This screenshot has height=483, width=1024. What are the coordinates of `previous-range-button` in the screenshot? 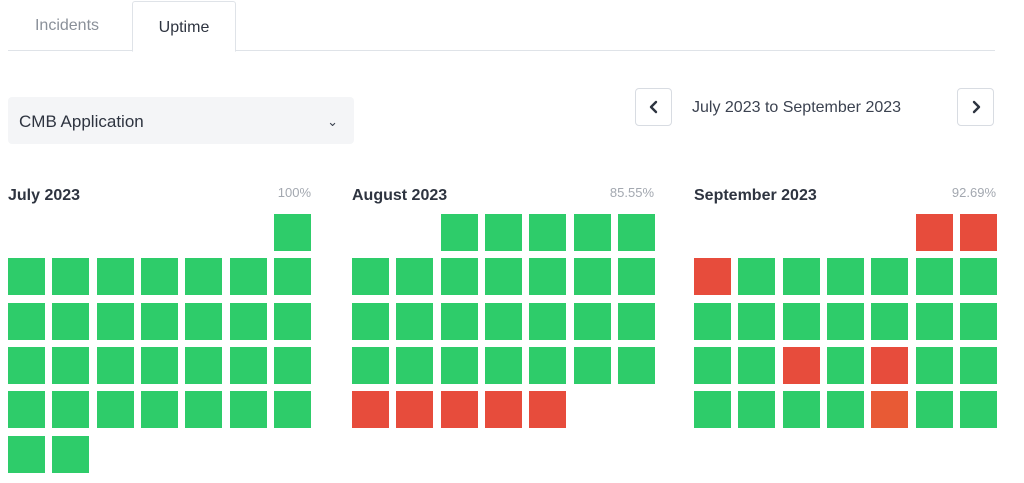 It's located at (653, 107).